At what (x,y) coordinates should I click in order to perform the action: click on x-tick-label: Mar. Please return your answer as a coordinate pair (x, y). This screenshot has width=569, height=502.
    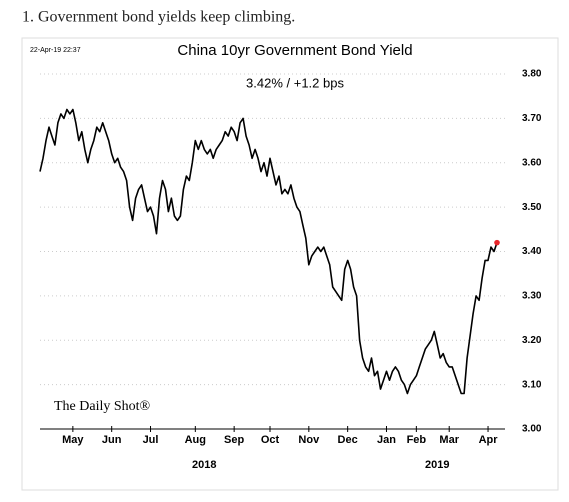
    Looking at the image, I should click on (449, 440).